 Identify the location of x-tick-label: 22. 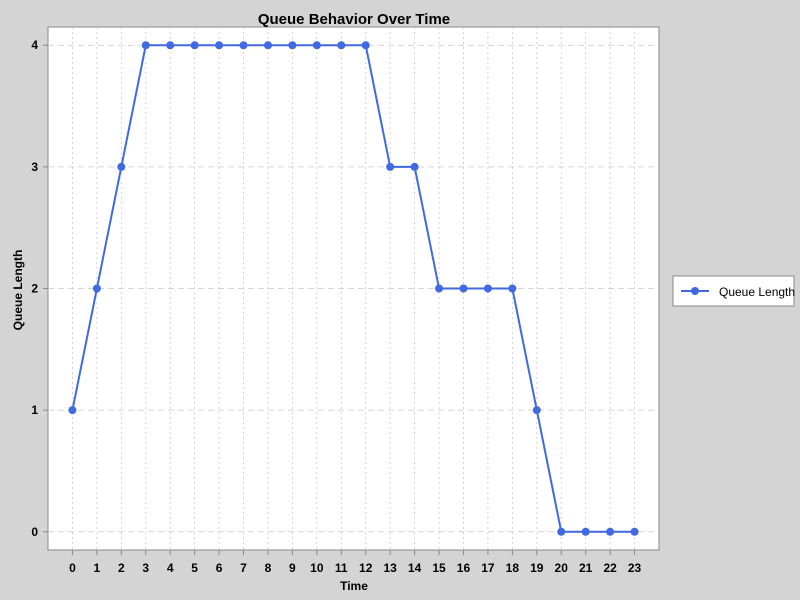
(610, 568).